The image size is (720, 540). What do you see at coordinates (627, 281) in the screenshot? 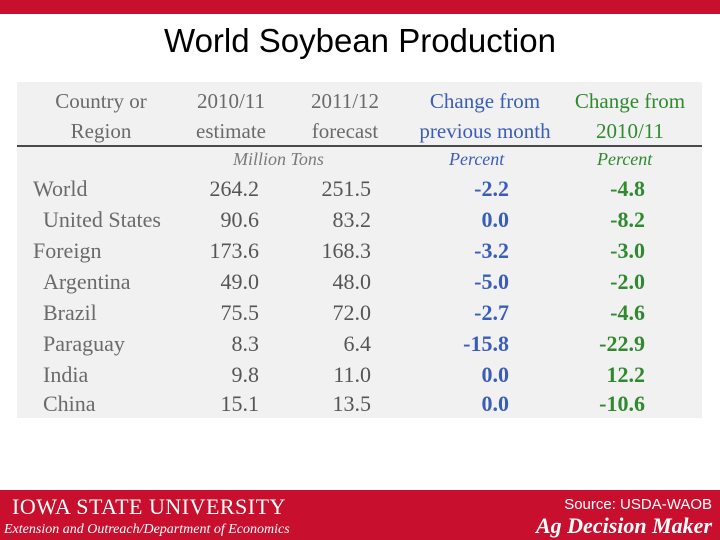
I see `row-change-year: -2.0` at bounding box center [627, 281].